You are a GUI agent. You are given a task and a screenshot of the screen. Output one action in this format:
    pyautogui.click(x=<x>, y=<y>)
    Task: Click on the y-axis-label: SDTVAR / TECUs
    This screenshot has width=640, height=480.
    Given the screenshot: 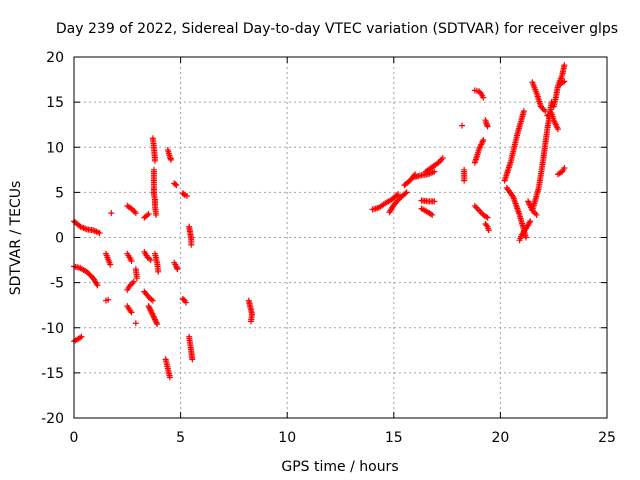 What is the action you would take?
    pyautogui.click(x=16, y=238)
    